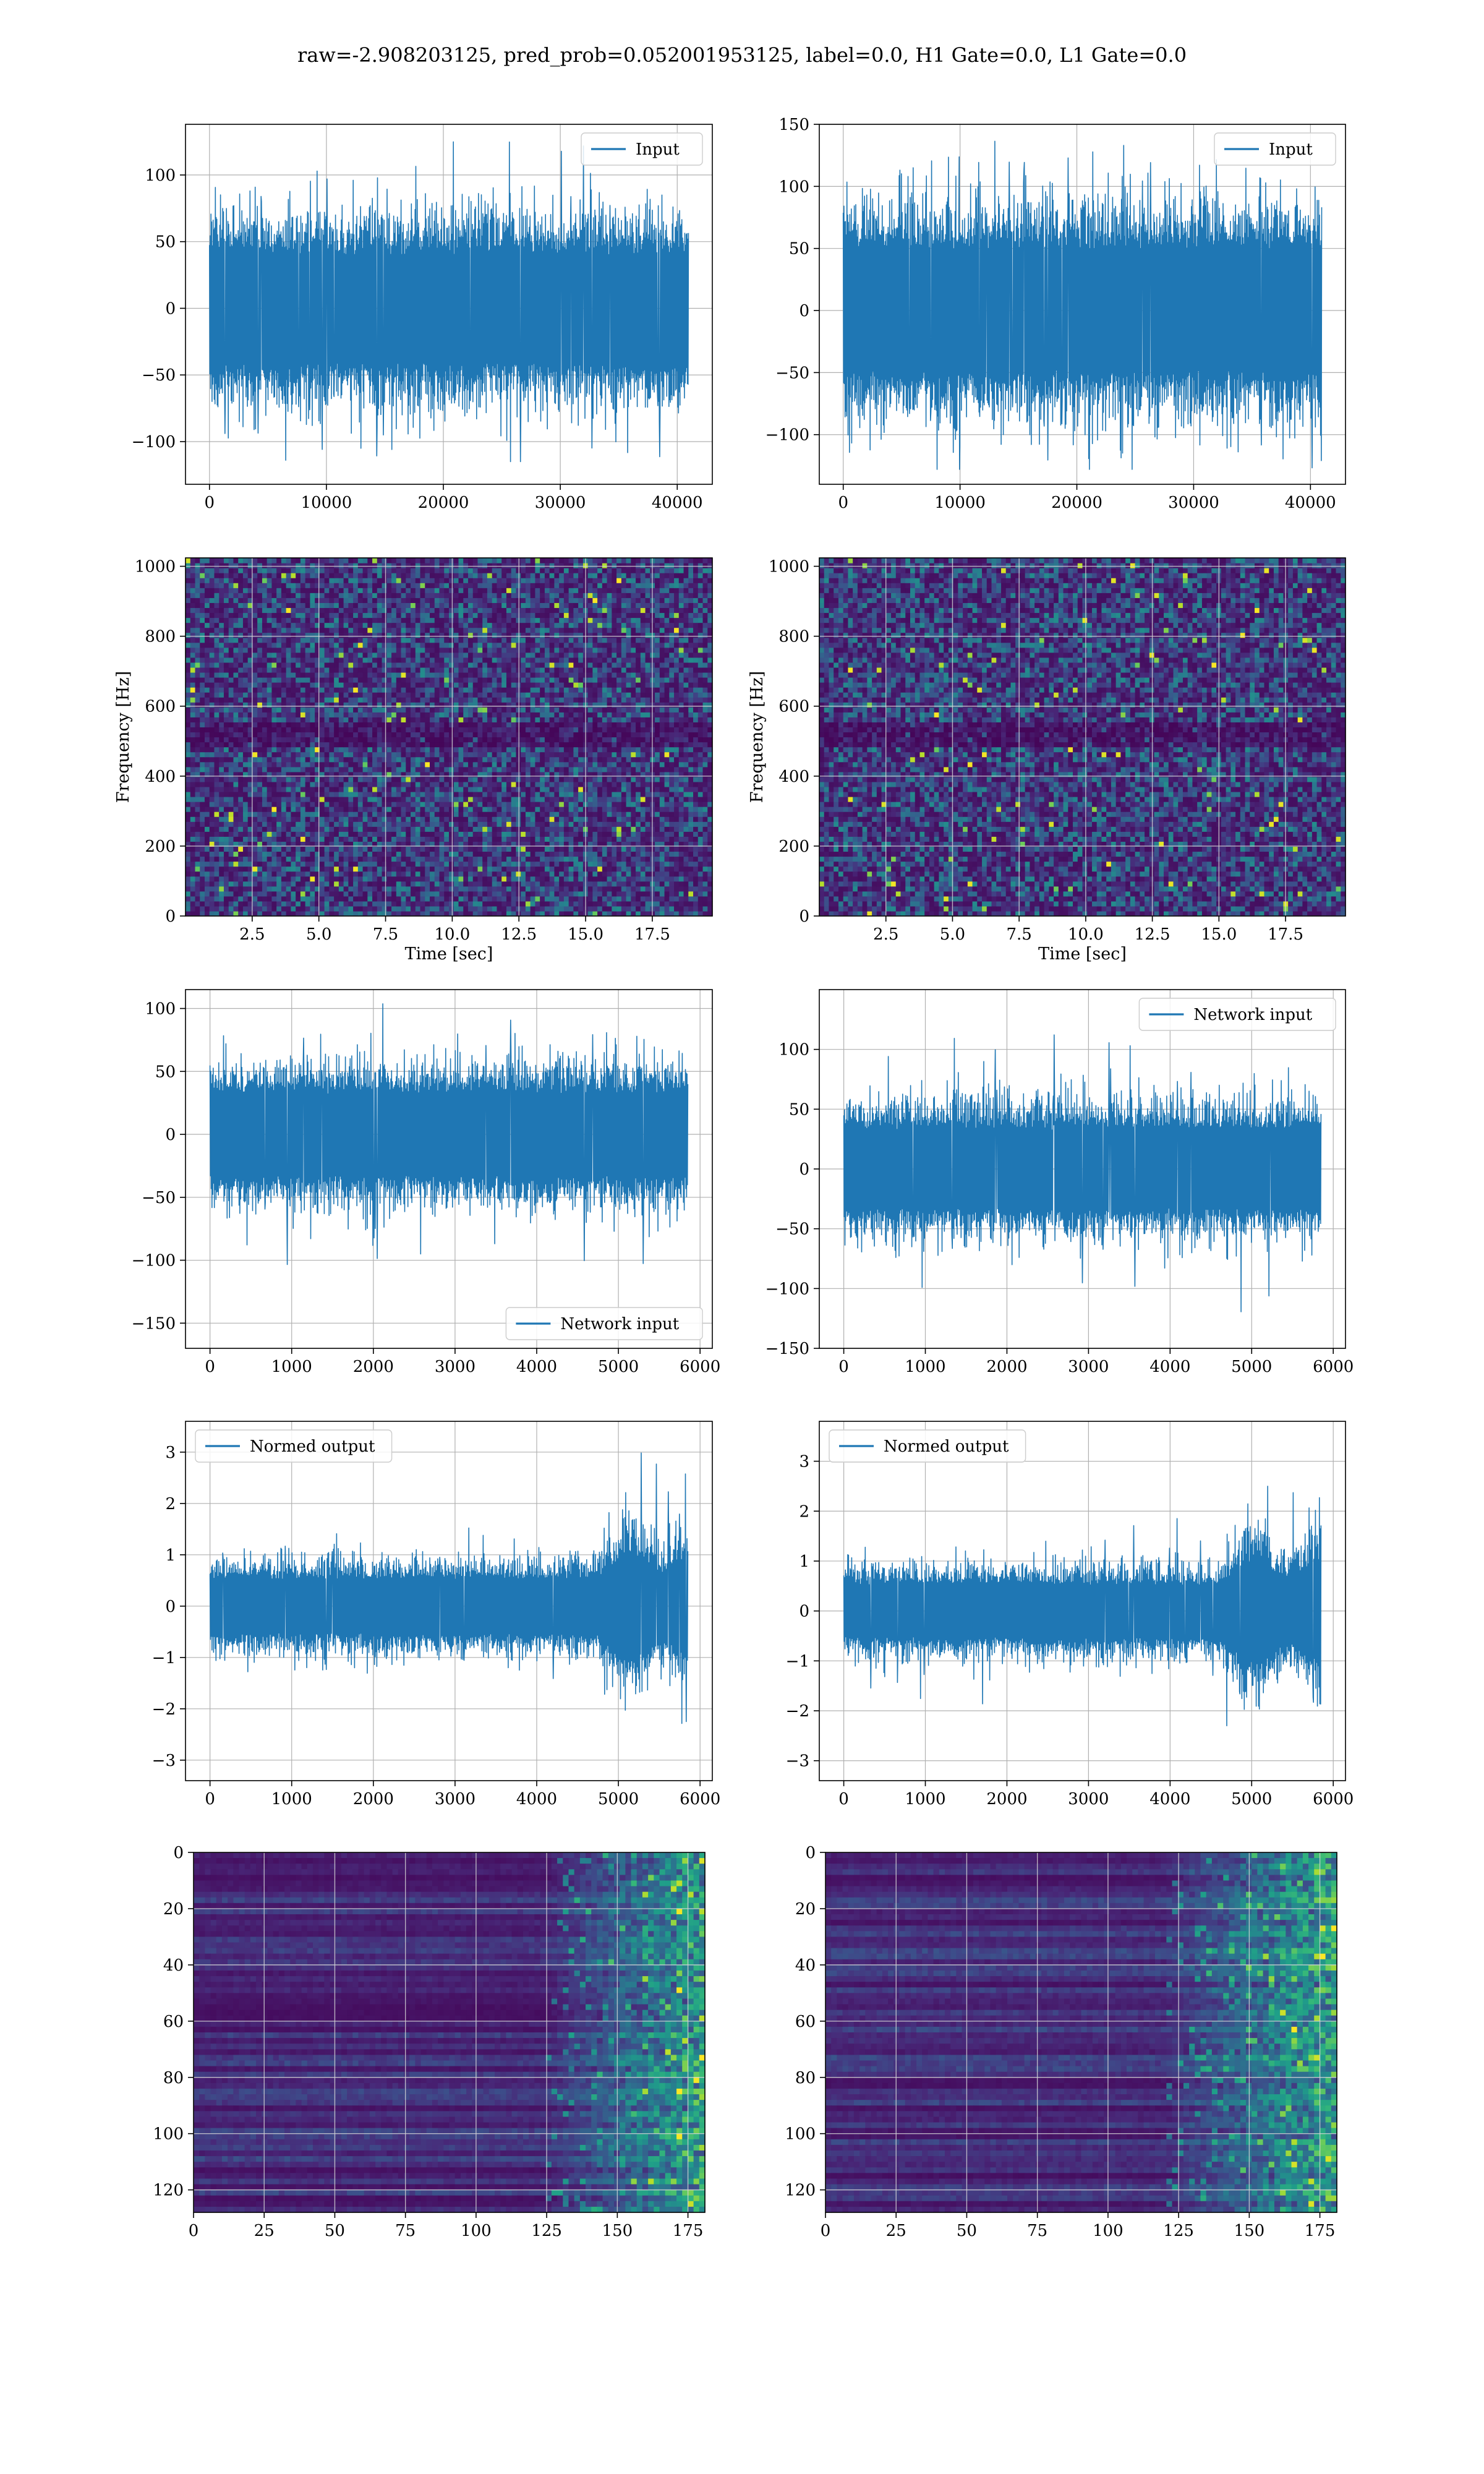 This screenshot has width=1484, height=2474. I want to click on h1-spectrogram-ytick-label: 400, so click(160, 777).